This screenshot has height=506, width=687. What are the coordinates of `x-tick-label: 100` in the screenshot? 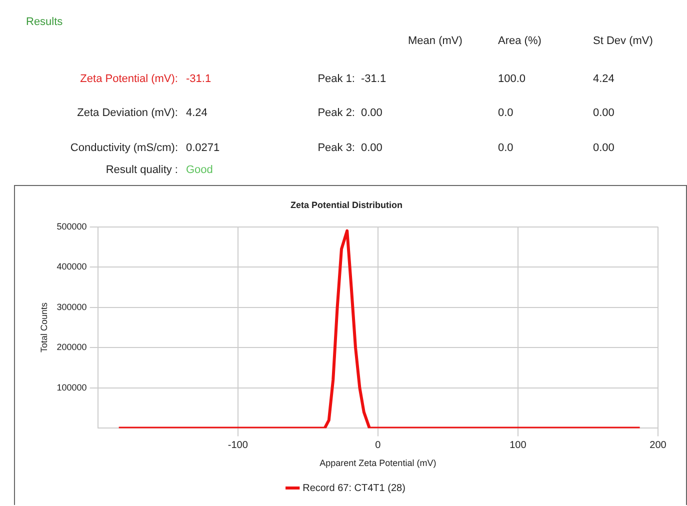 It's located at (518, 445).